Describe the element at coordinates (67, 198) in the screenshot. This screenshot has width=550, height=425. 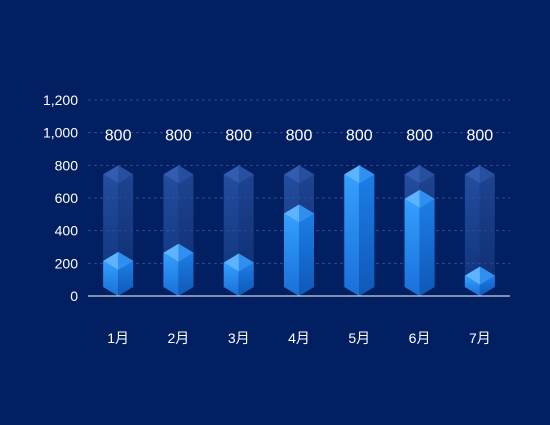
I see `y-tick-label: 600` at that location.